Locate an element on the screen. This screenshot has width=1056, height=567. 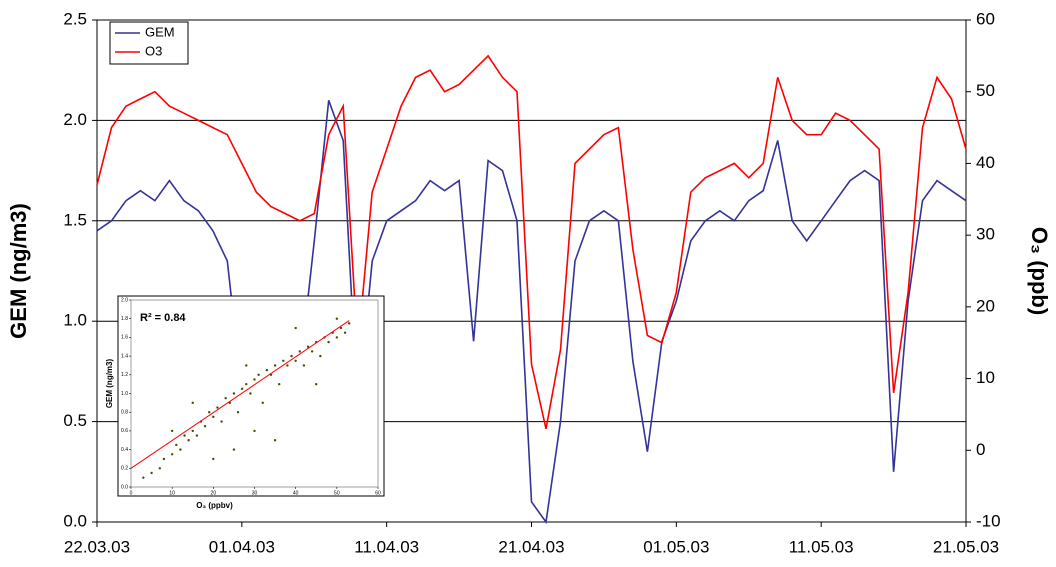
y2-tick-label: 40 is located at coordinates (985, 162).